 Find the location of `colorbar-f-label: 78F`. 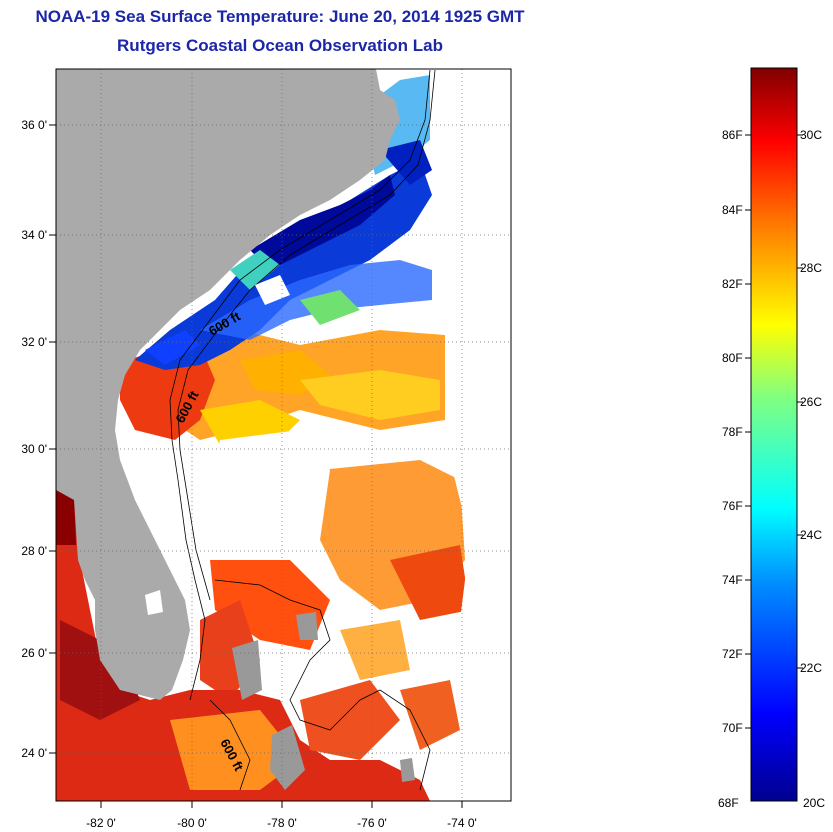

colorbar-f-label: 78F is located at coordinates (732, 432).